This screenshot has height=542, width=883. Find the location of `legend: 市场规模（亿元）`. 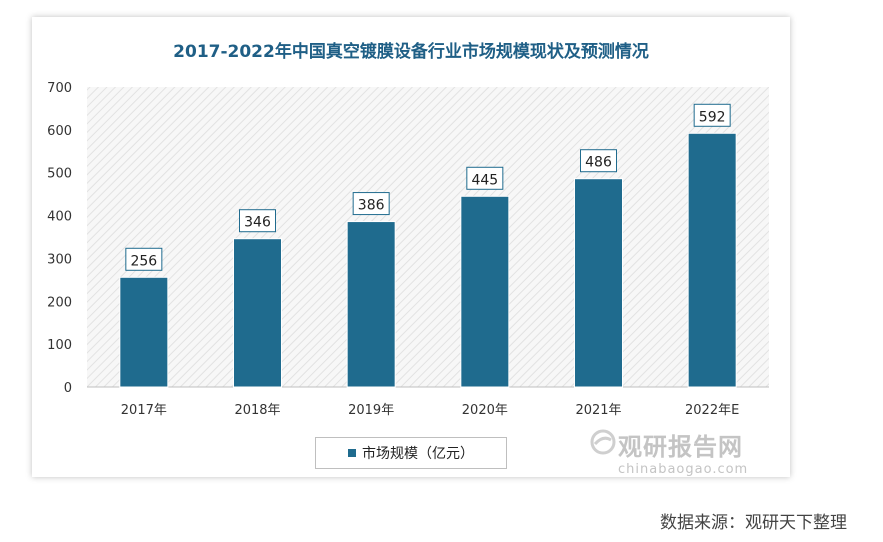

legend: 市场规模（亿元） is located at coordinates (411, 453).